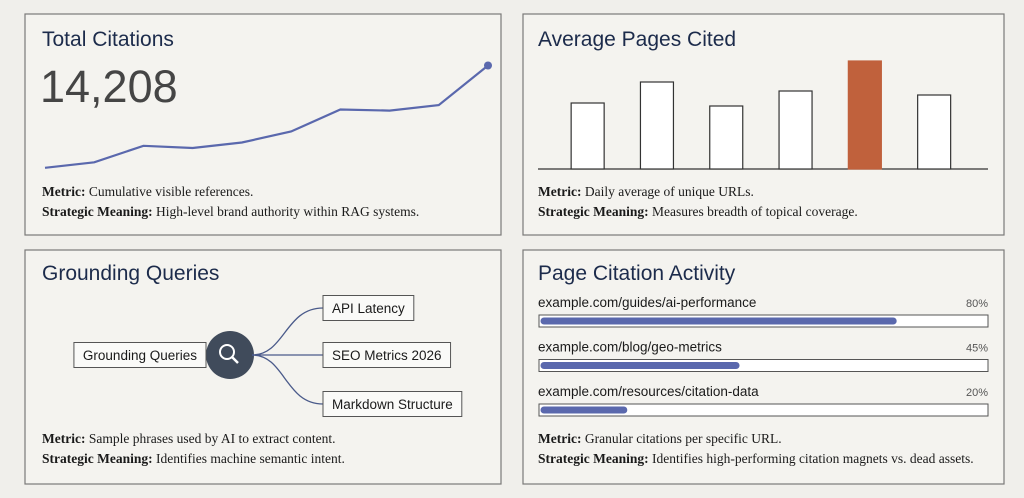 The width and height of the screenshot is (1024, 498). I want to click on icon-lens, so click(227, 352).